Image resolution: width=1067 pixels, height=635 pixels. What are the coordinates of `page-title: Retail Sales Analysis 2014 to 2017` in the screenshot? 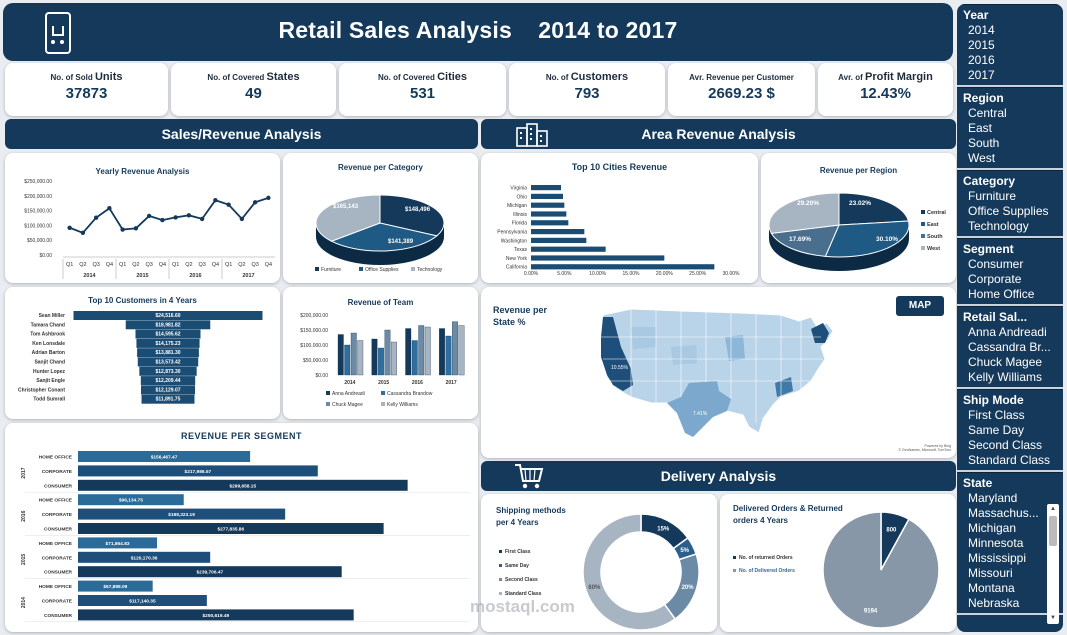 It's located at (478, 30).